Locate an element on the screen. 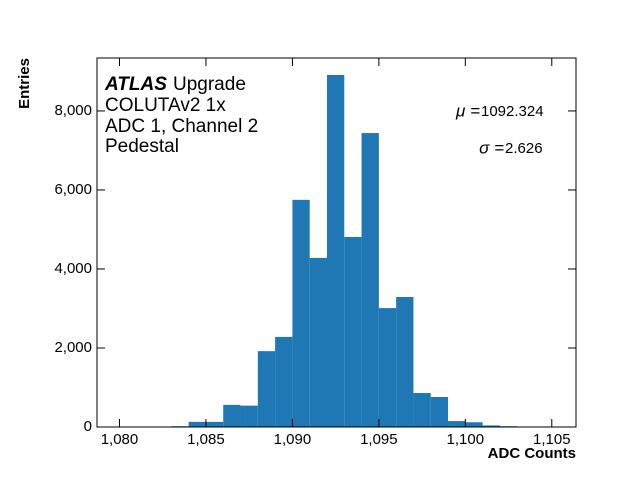  y-tick-label: 4,000 is located at coordinates (73, 268).